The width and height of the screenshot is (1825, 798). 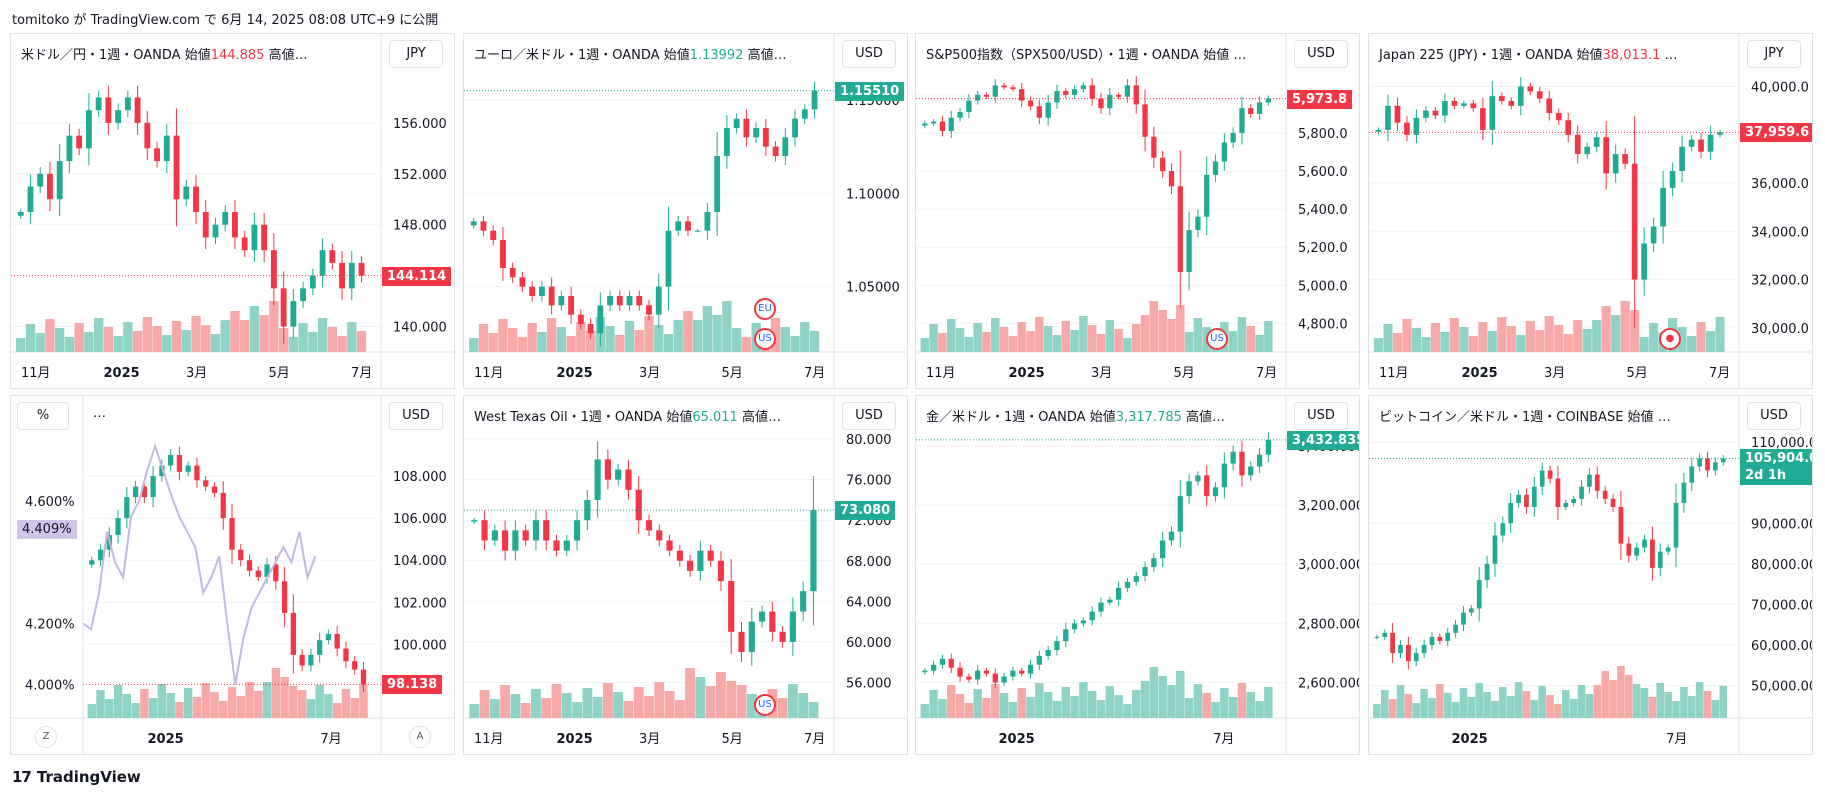 What do you see at coordinates (420, 737) in the screenshot?
I see `auto-scale-button: A` at bounding box center [420, 737].